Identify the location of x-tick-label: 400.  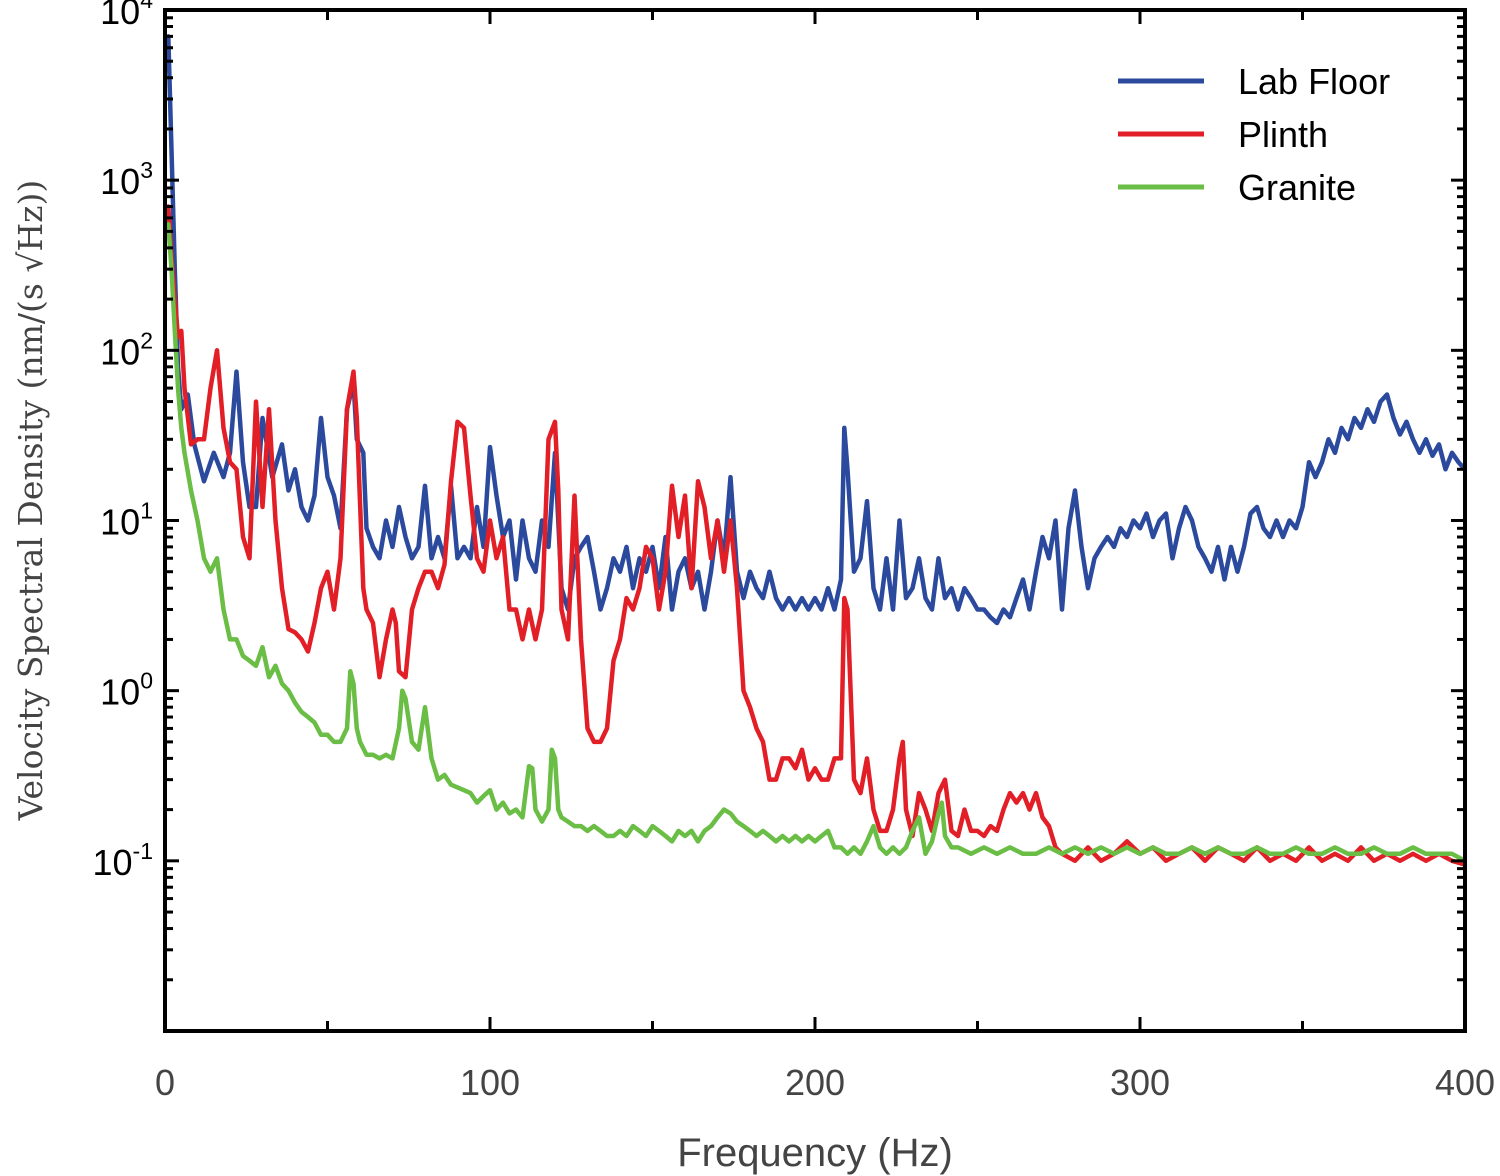
(1465, 1082).